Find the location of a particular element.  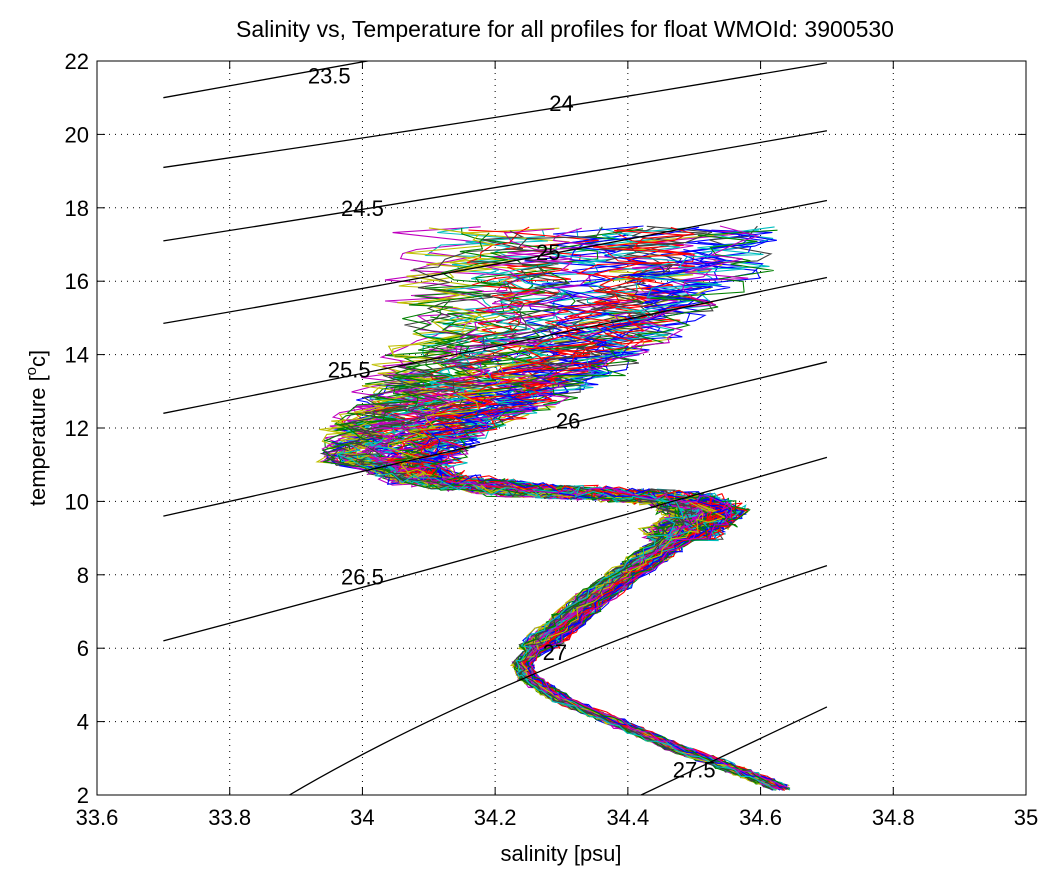

density-contour-label: 27.5 is located at coordinates (694, 769).